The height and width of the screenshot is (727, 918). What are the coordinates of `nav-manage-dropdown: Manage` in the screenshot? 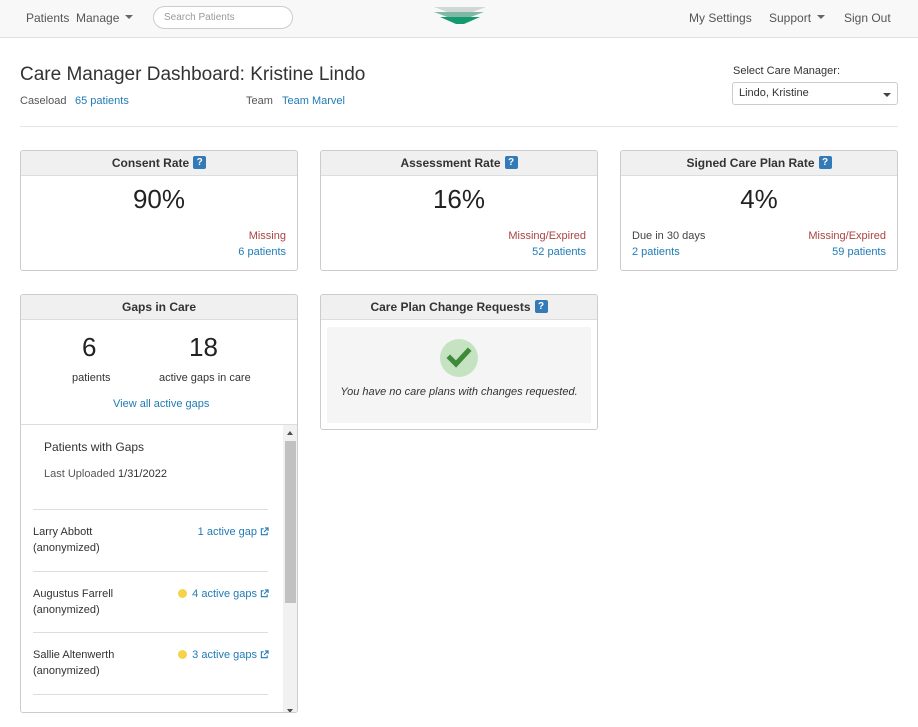 It's located at (105, 18).